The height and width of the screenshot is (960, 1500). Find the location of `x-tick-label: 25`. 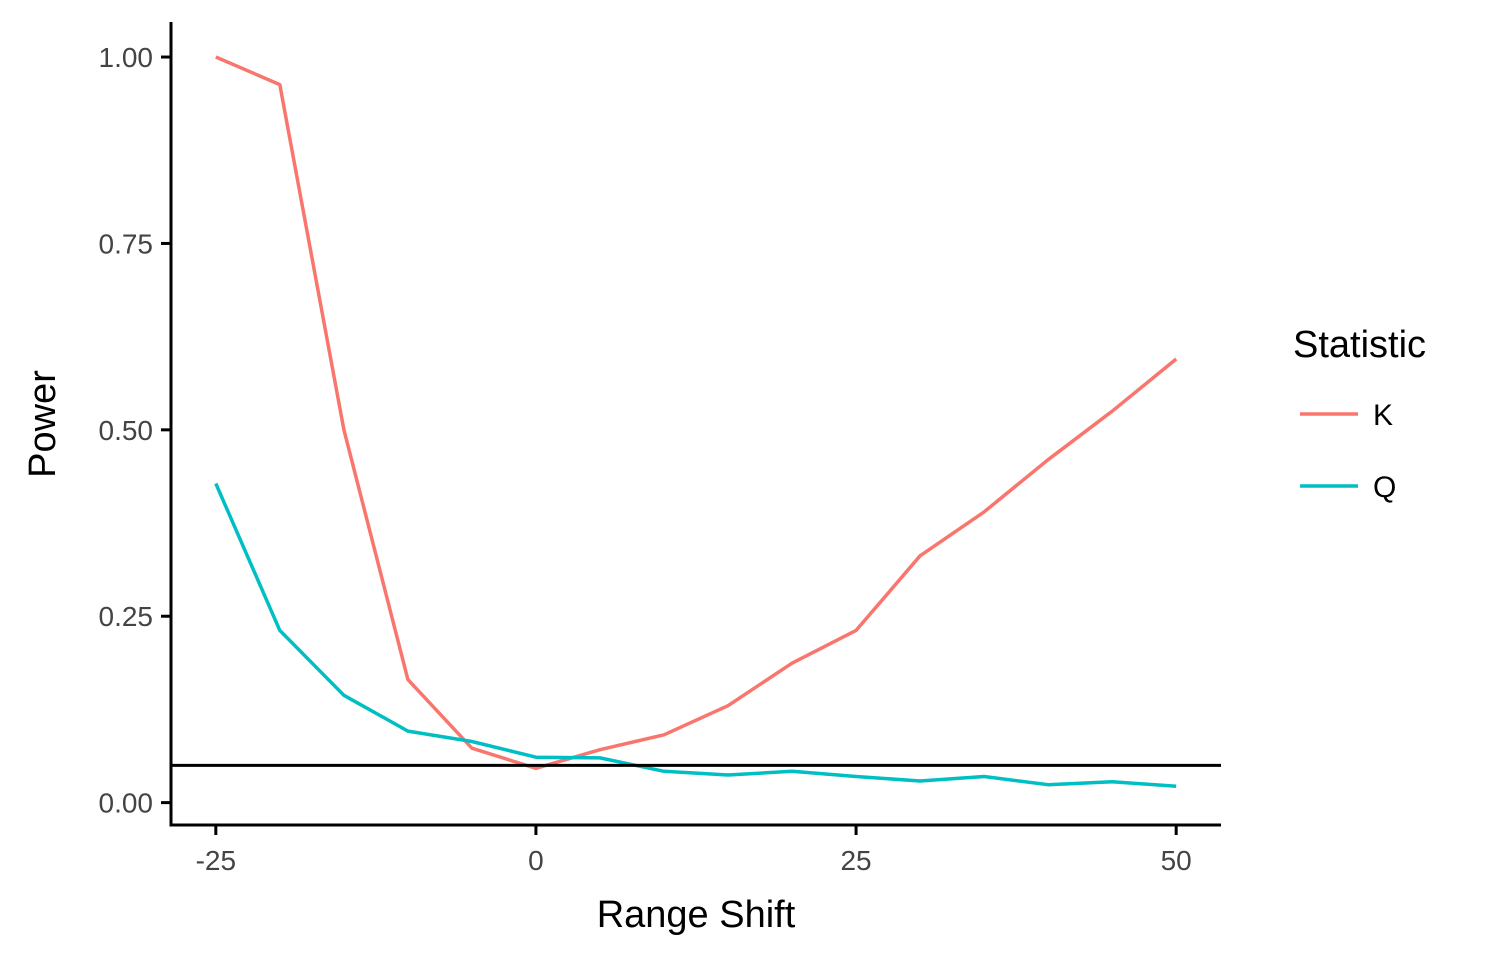

x-tick-label: 25 is located at coordinates (855, 860).